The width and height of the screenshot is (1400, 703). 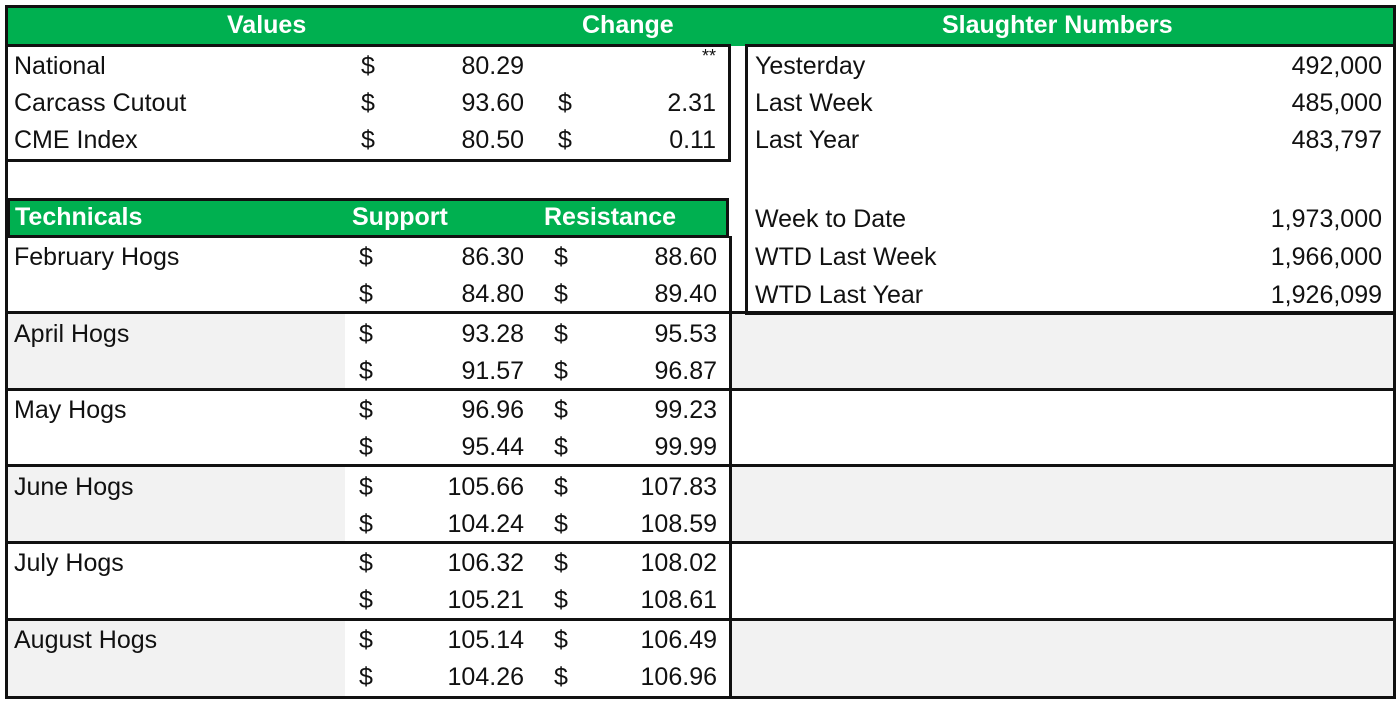 What do you see at coordinates (831, 219) in the screenshot?
I see `slaughter-row-label: Week to Date` at bounding box center [831, 219].